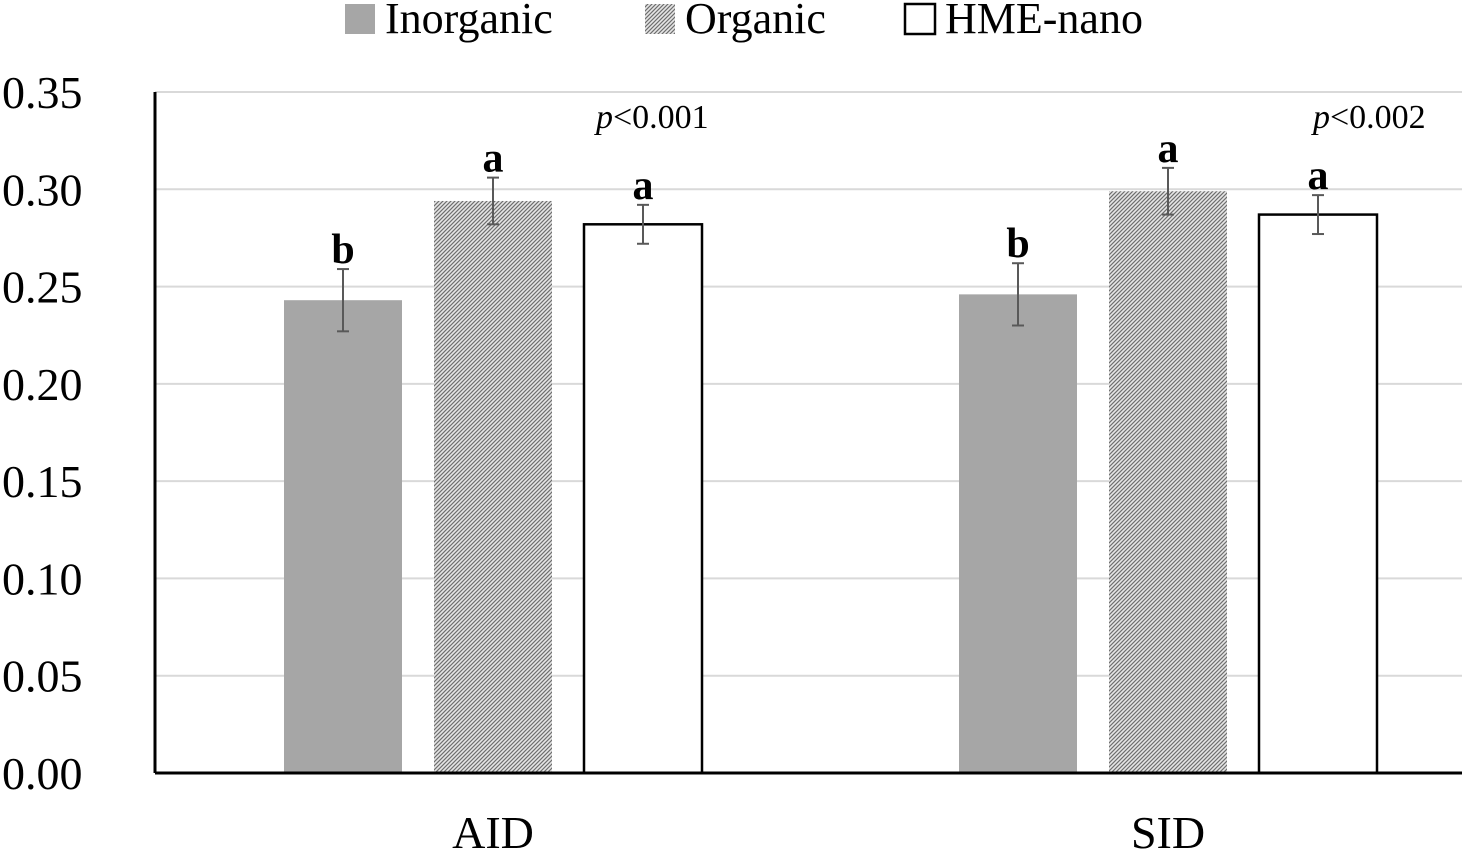  Describe the element at coordinates (42, 676) in the screenshot. I see `y-tick-label: 0.05` at that location.